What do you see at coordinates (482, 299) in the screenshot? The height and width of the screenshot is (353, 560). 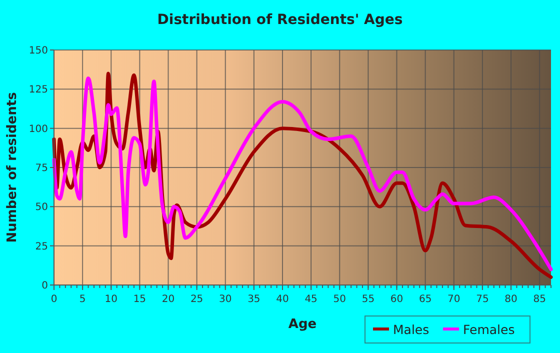 I see `x-tick-label: 75` at bounding box center [482, 299].